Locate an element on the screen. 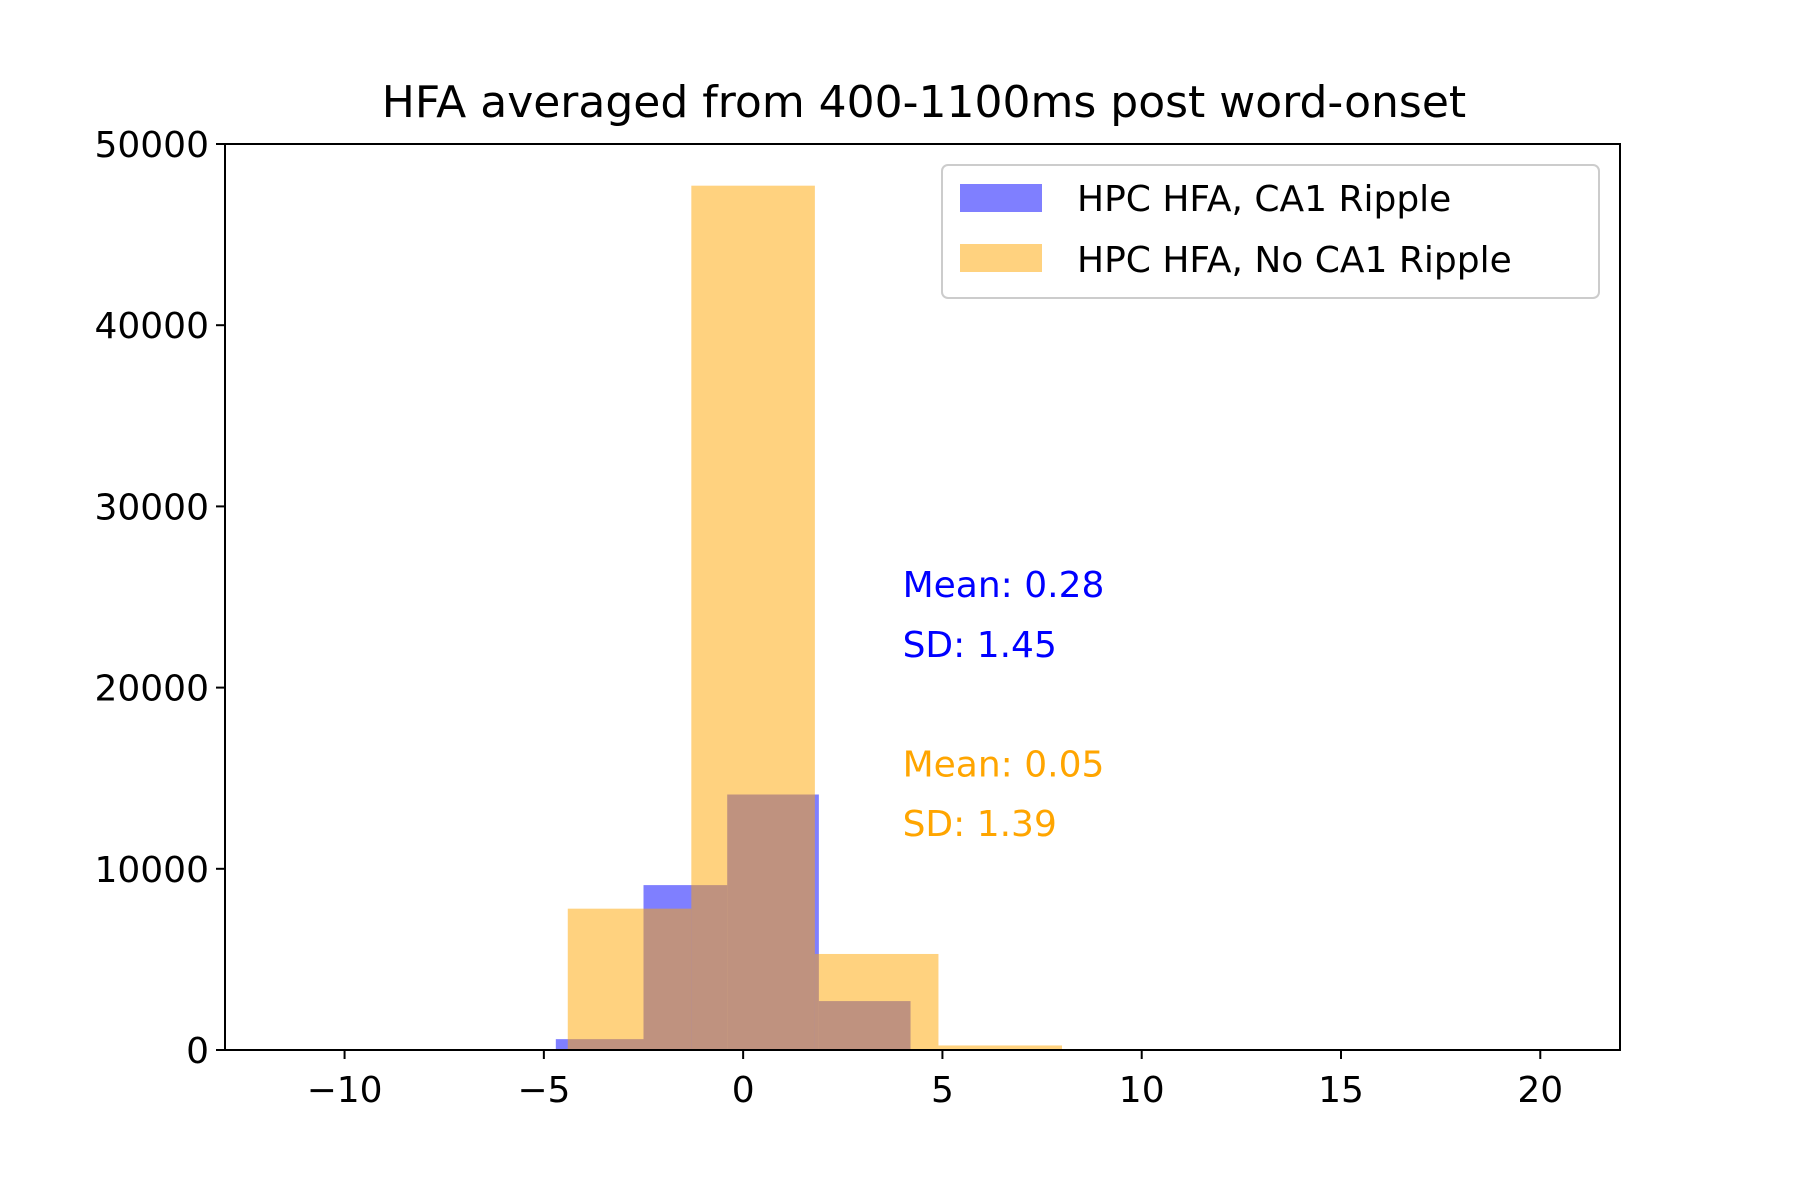  x-axis: −10 −5 0 5 10 15 20 is located at coordinates (935, 1080).